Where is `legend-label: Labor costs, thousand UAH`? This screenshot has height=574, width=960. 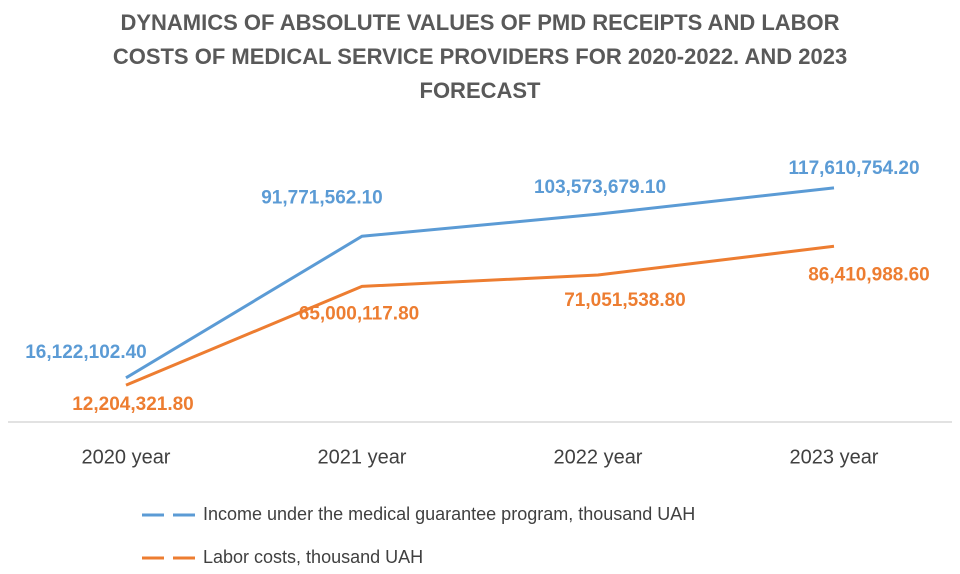 legend-label: Labor costs, thousand UAH is located at coordinates (313, 557).